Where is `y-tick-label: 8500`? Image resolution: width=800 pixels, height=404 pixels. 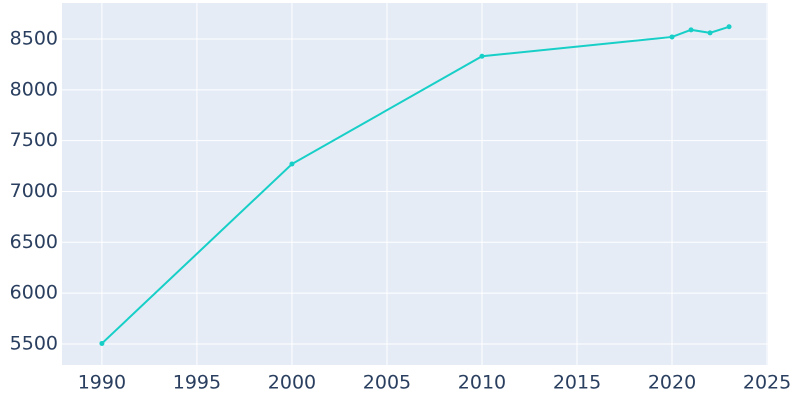 y-tick-label: 8500 is located at coordinates (34, 38).